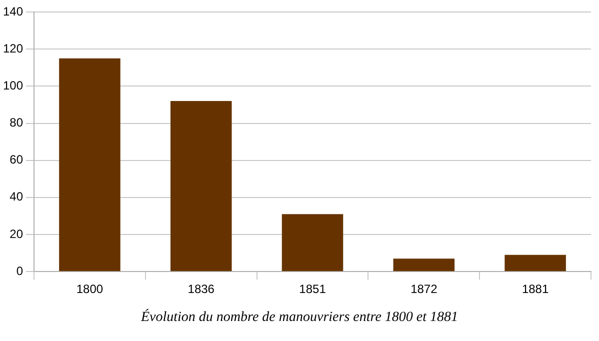 The image size is (599, 341). I want to click on y-tick-label: 40, so click(17, 197).